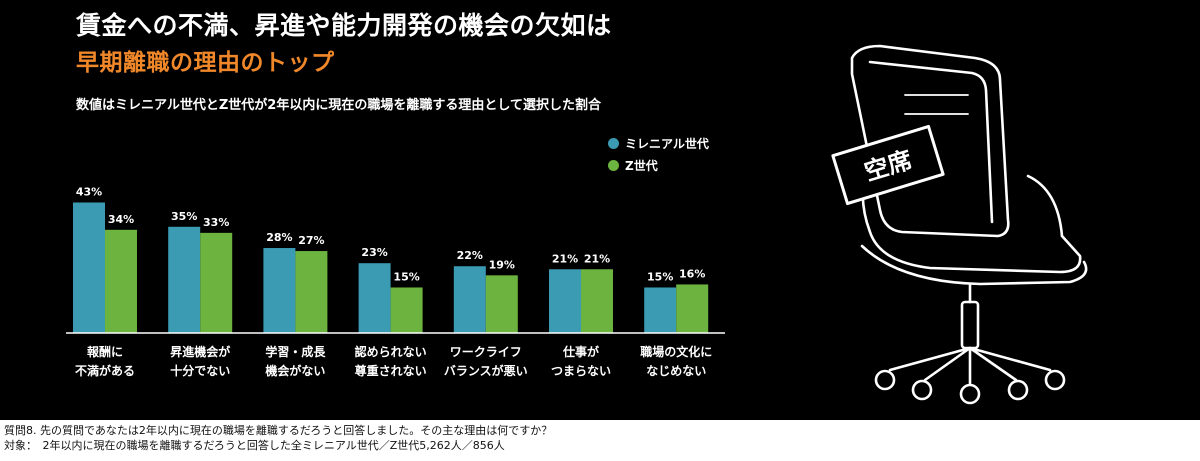  Describe the element at coordinates (200, 351) in the screenshot. I see `category-label-1-line-0: 昇進機会が` at that location.